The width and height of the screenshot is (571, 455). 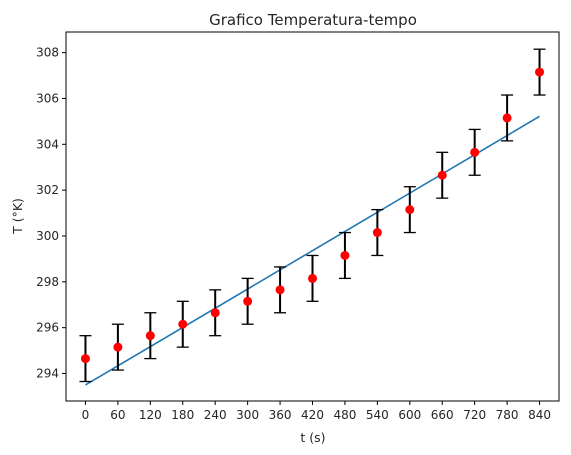 I want to click on x-tick-label-13: 780, so click(x=507, y=415).